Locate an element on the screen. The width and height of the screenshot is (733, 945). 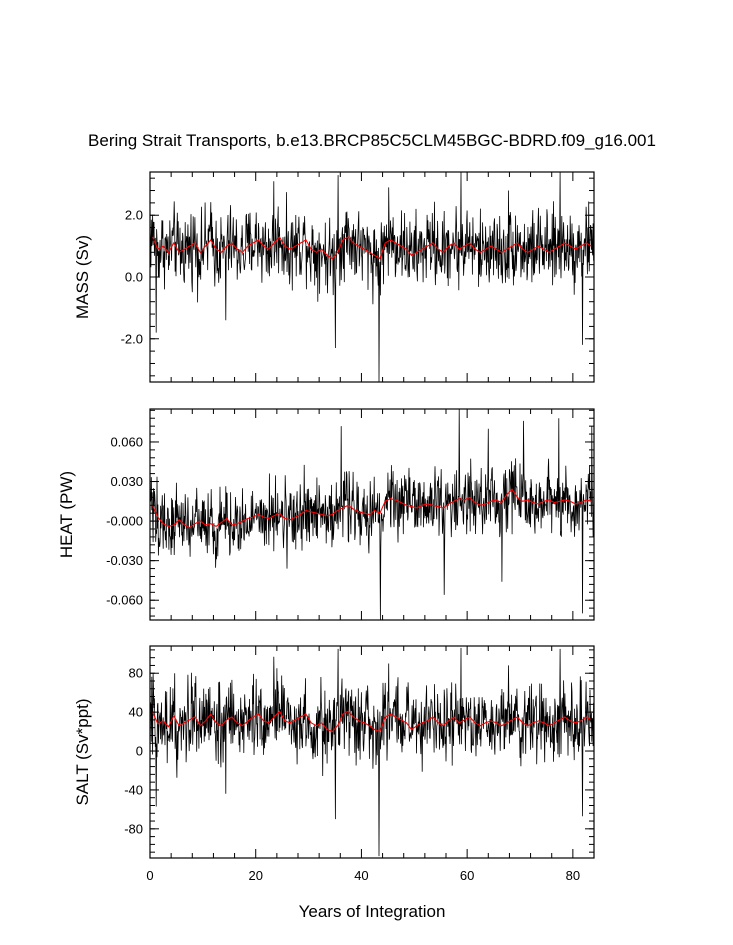
x-tick-label: 80 is located at coordinates (573, 875).